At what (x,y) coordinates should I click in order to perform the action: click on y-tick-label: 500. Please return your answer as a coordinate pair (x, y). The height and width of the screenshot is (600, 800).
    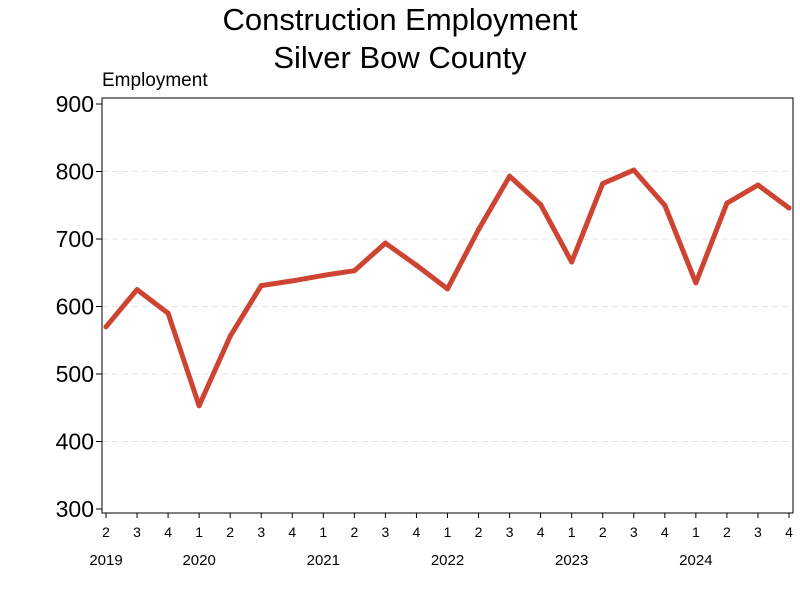
    Looking at the image, I should click on (75, 374).